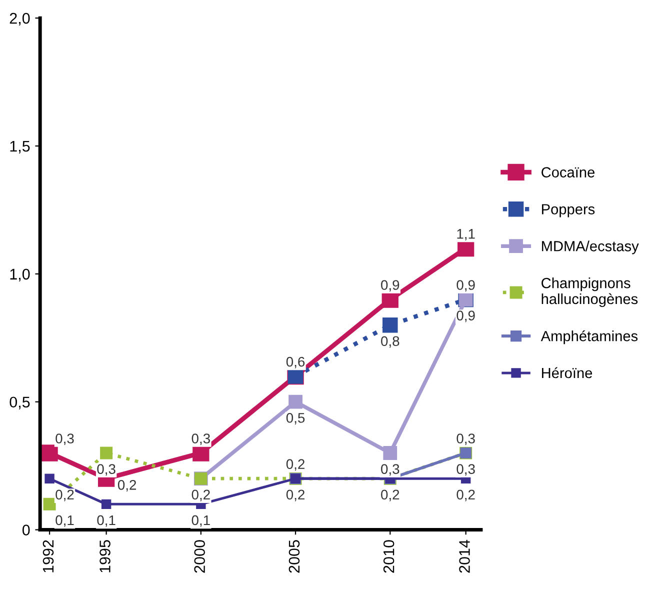  What do you see at coordinates (295, 362) in the screenshot?
I see `data-label: 0,6` at bounding box center [295, 362].